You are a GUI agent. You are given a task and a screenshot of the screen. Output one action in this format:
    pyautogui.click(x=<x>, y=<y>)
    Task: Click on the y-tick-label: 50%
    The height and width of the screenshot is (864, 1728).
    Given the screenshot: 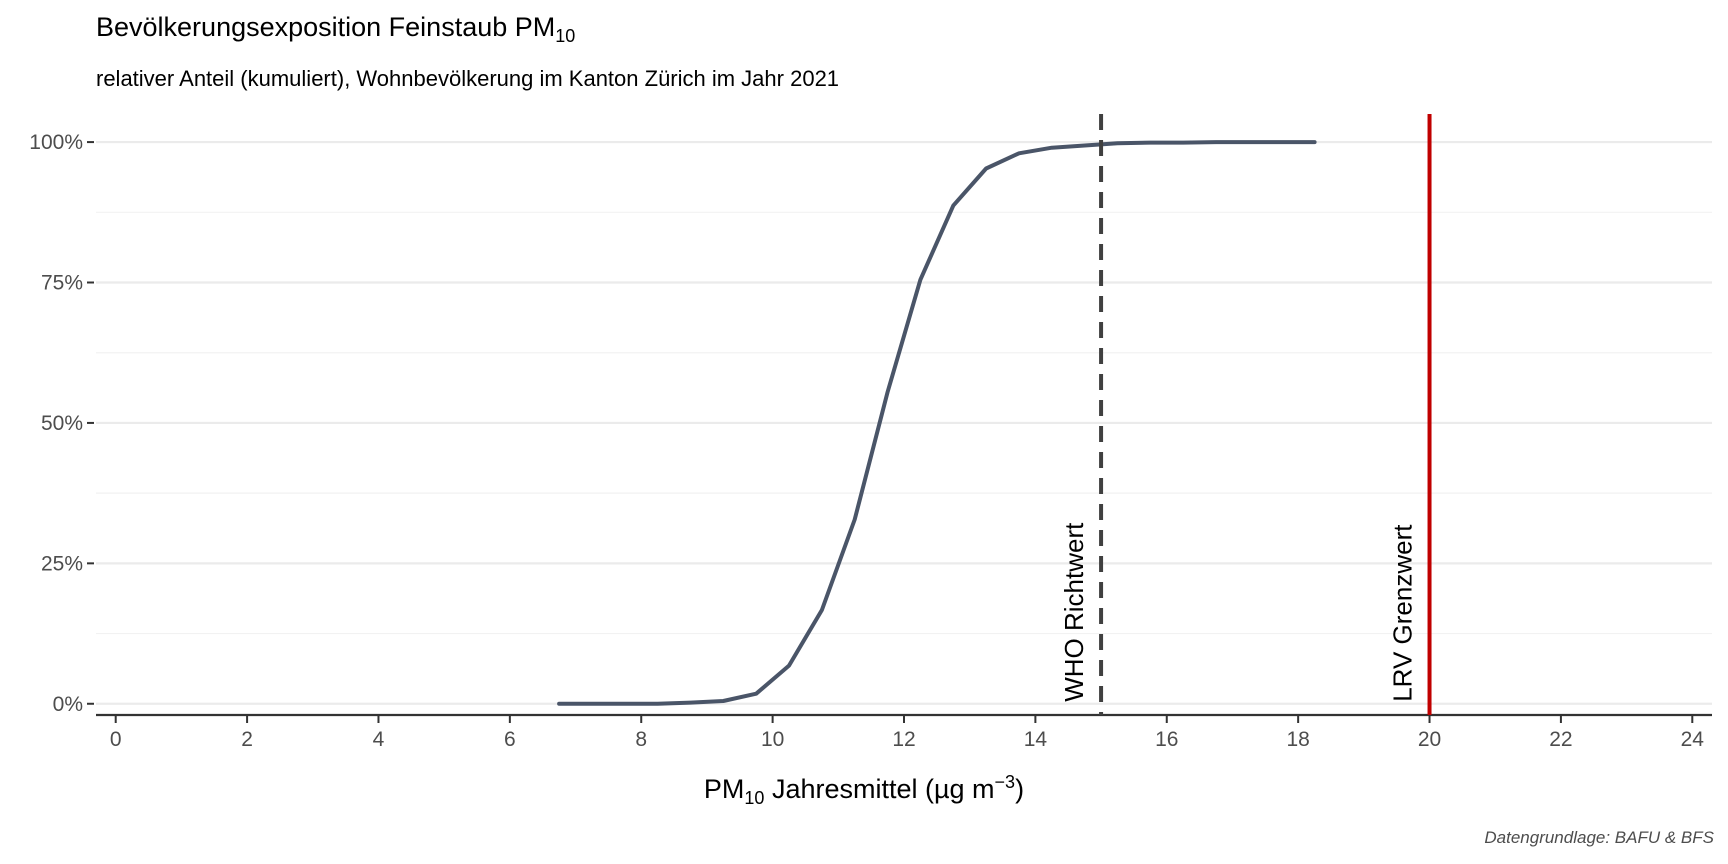 What is the action you would take?
    pyautogui.click(x=62, y=423)
    